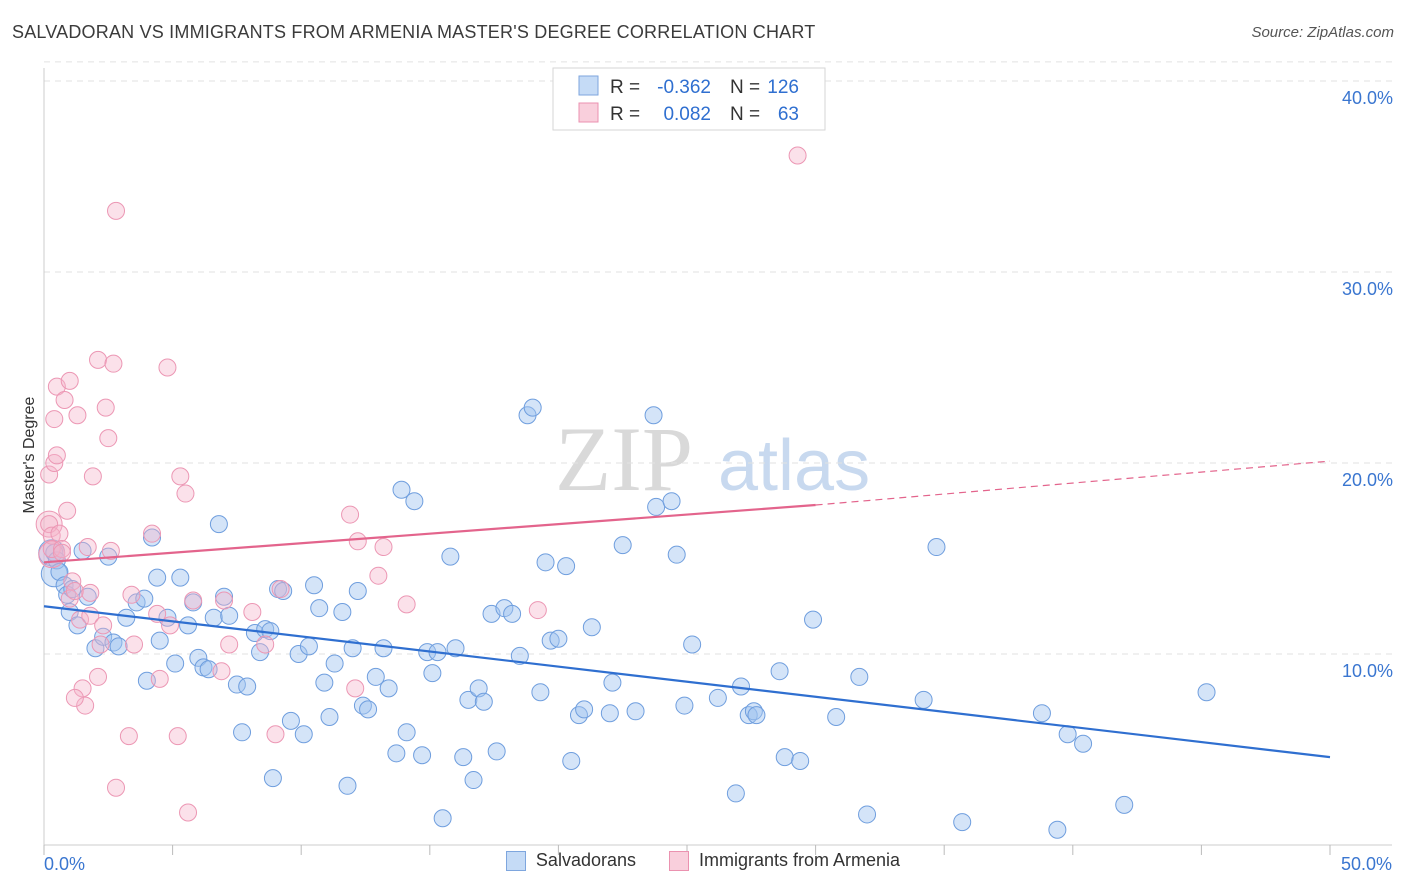 The width and height of the screenshot is (1406, 892). I want to click on y-tick-label: 10.0%, so click(1367, 671).